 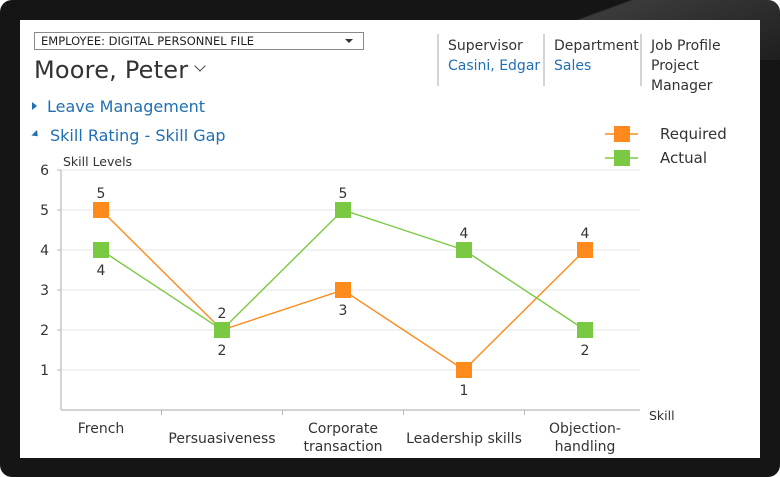 What do you see at coordinates (622, 158) in the screenshot?
I see `legend-marker-actual` at bounding box center [622, 158].